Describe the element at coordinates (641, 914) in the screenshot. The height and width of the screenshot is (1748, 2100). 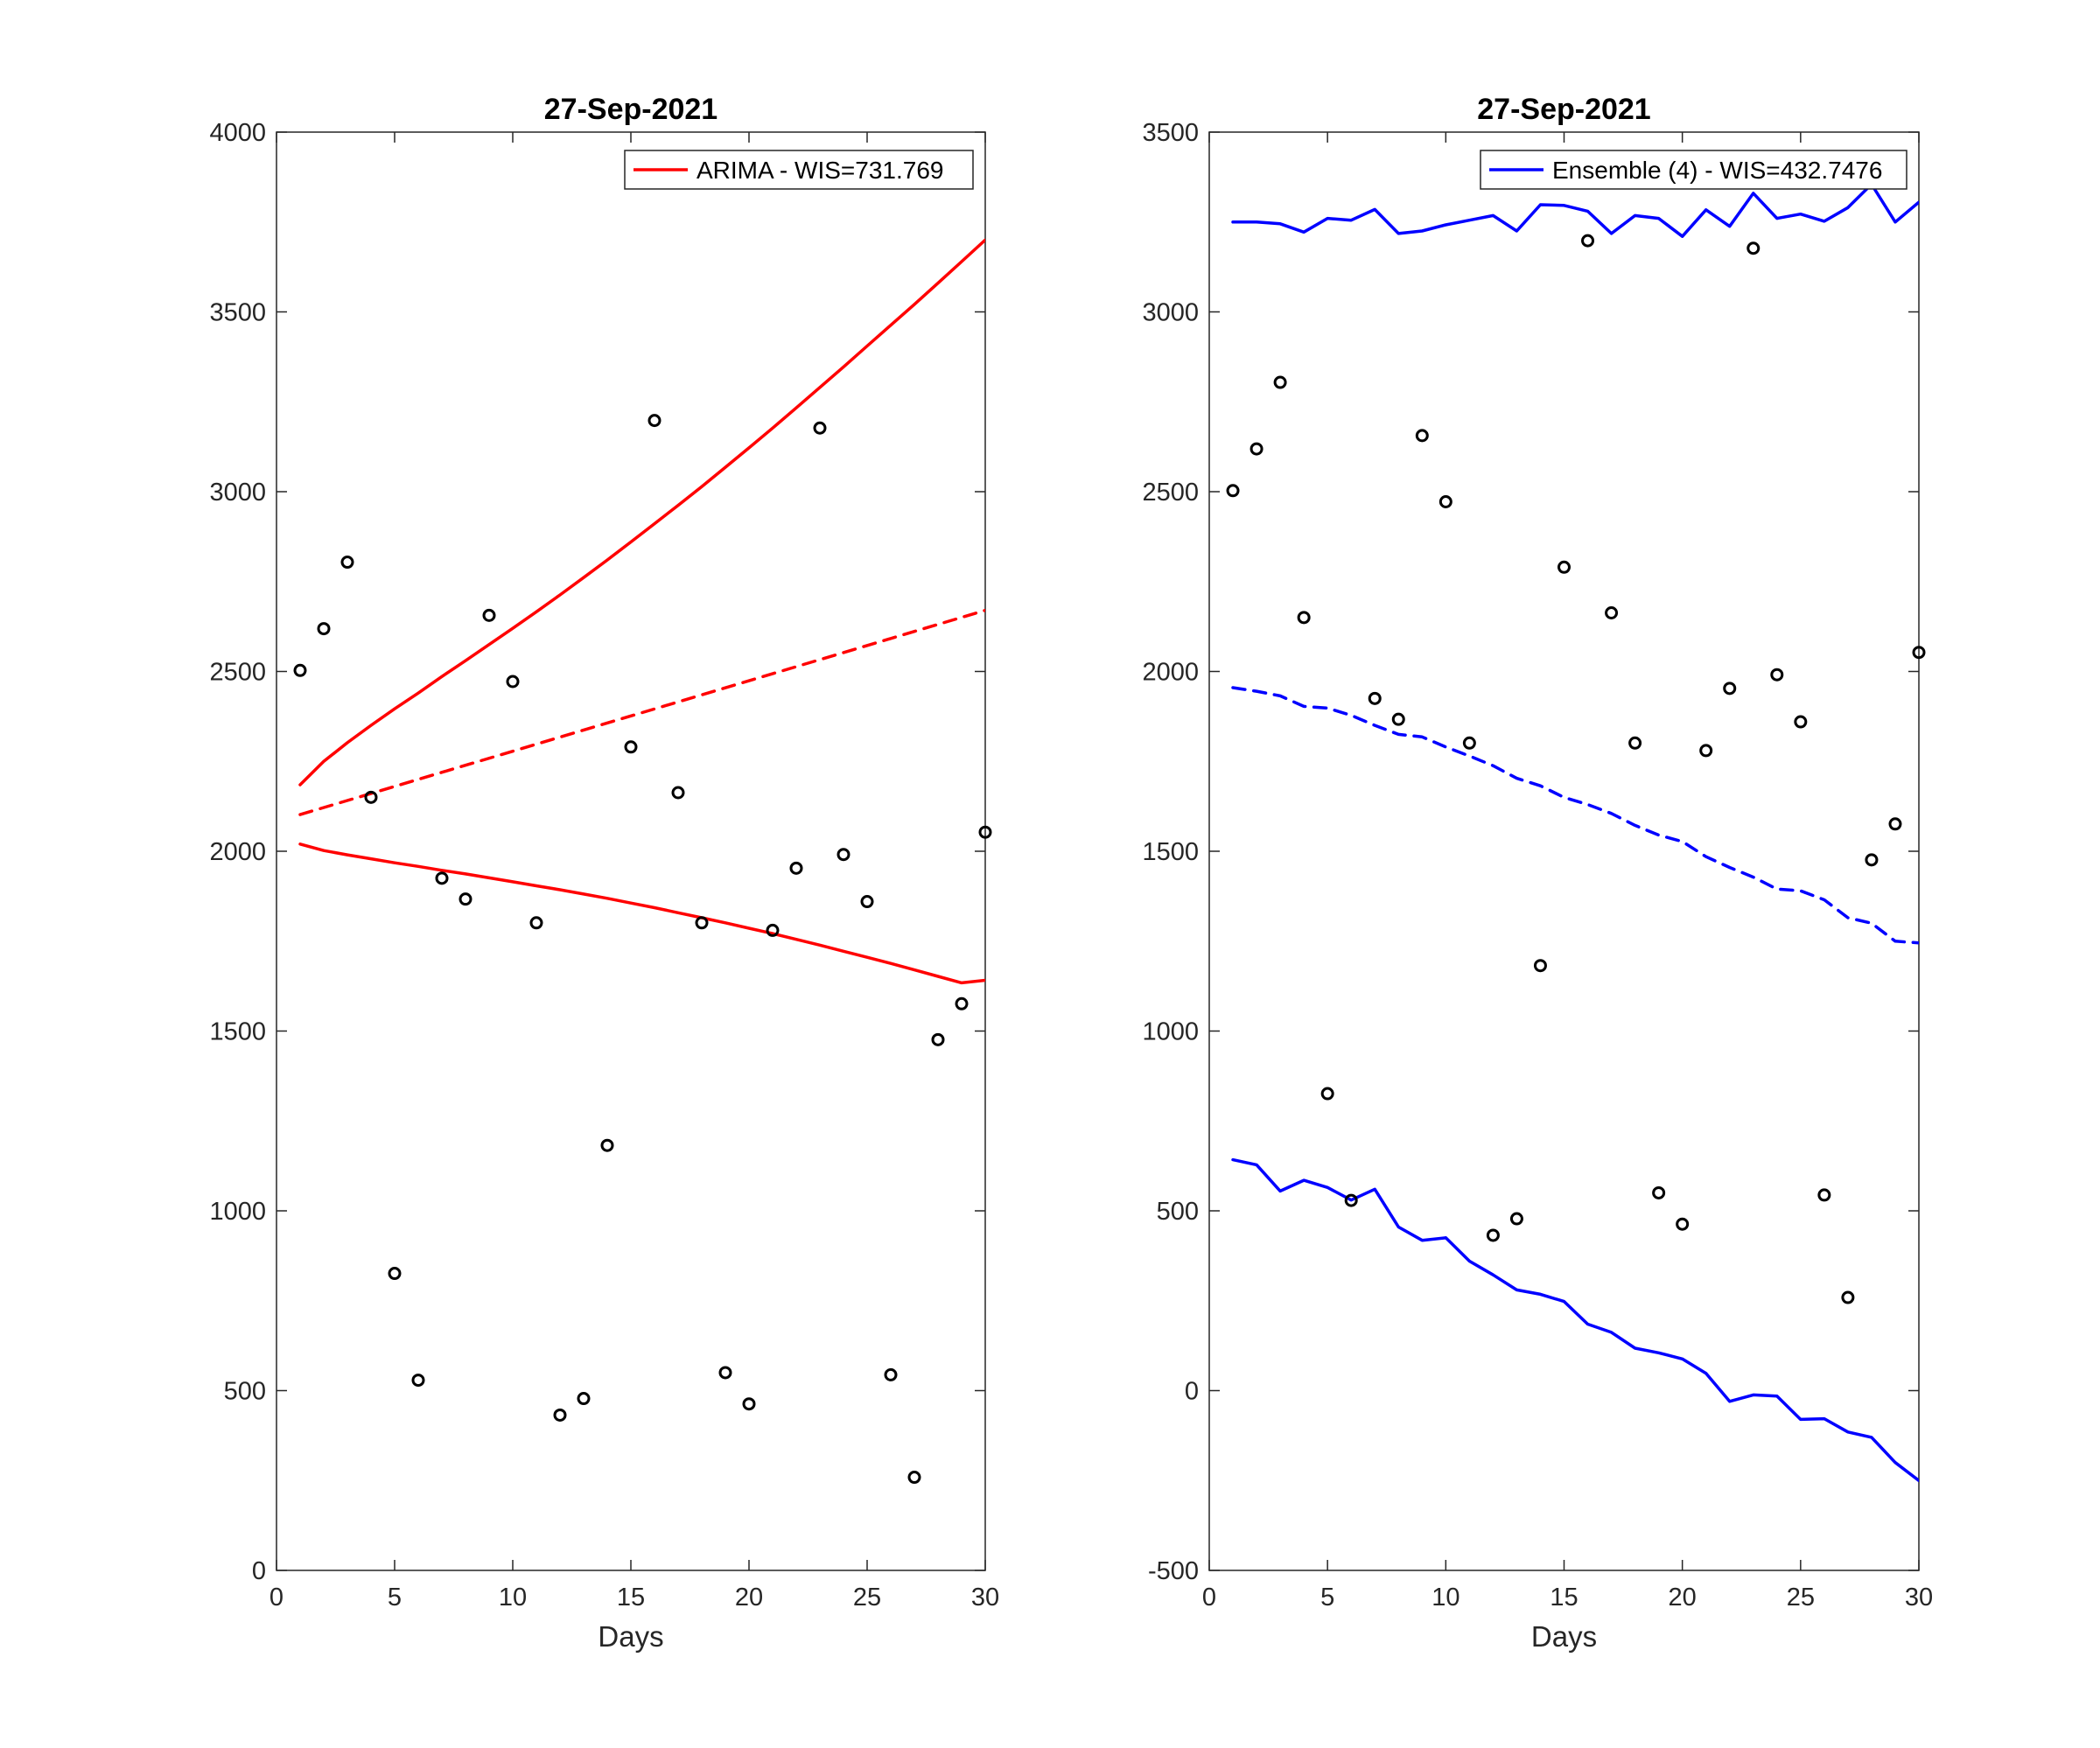
I see `left-lower-bound-line` at that location.